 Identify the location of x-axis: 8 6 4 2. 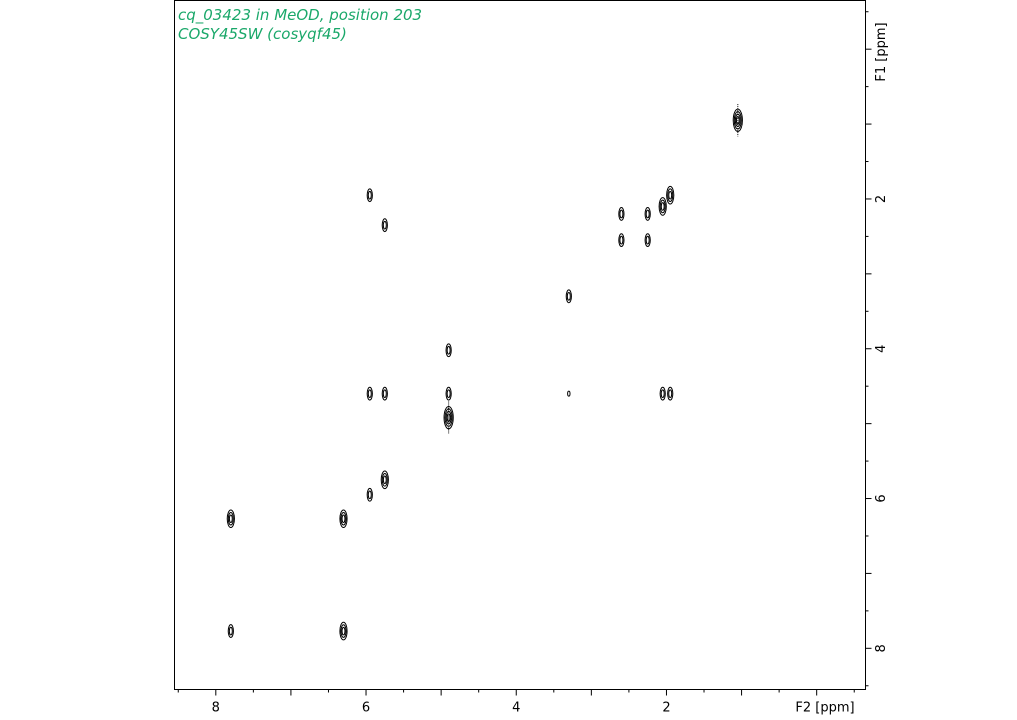
(516, 702).